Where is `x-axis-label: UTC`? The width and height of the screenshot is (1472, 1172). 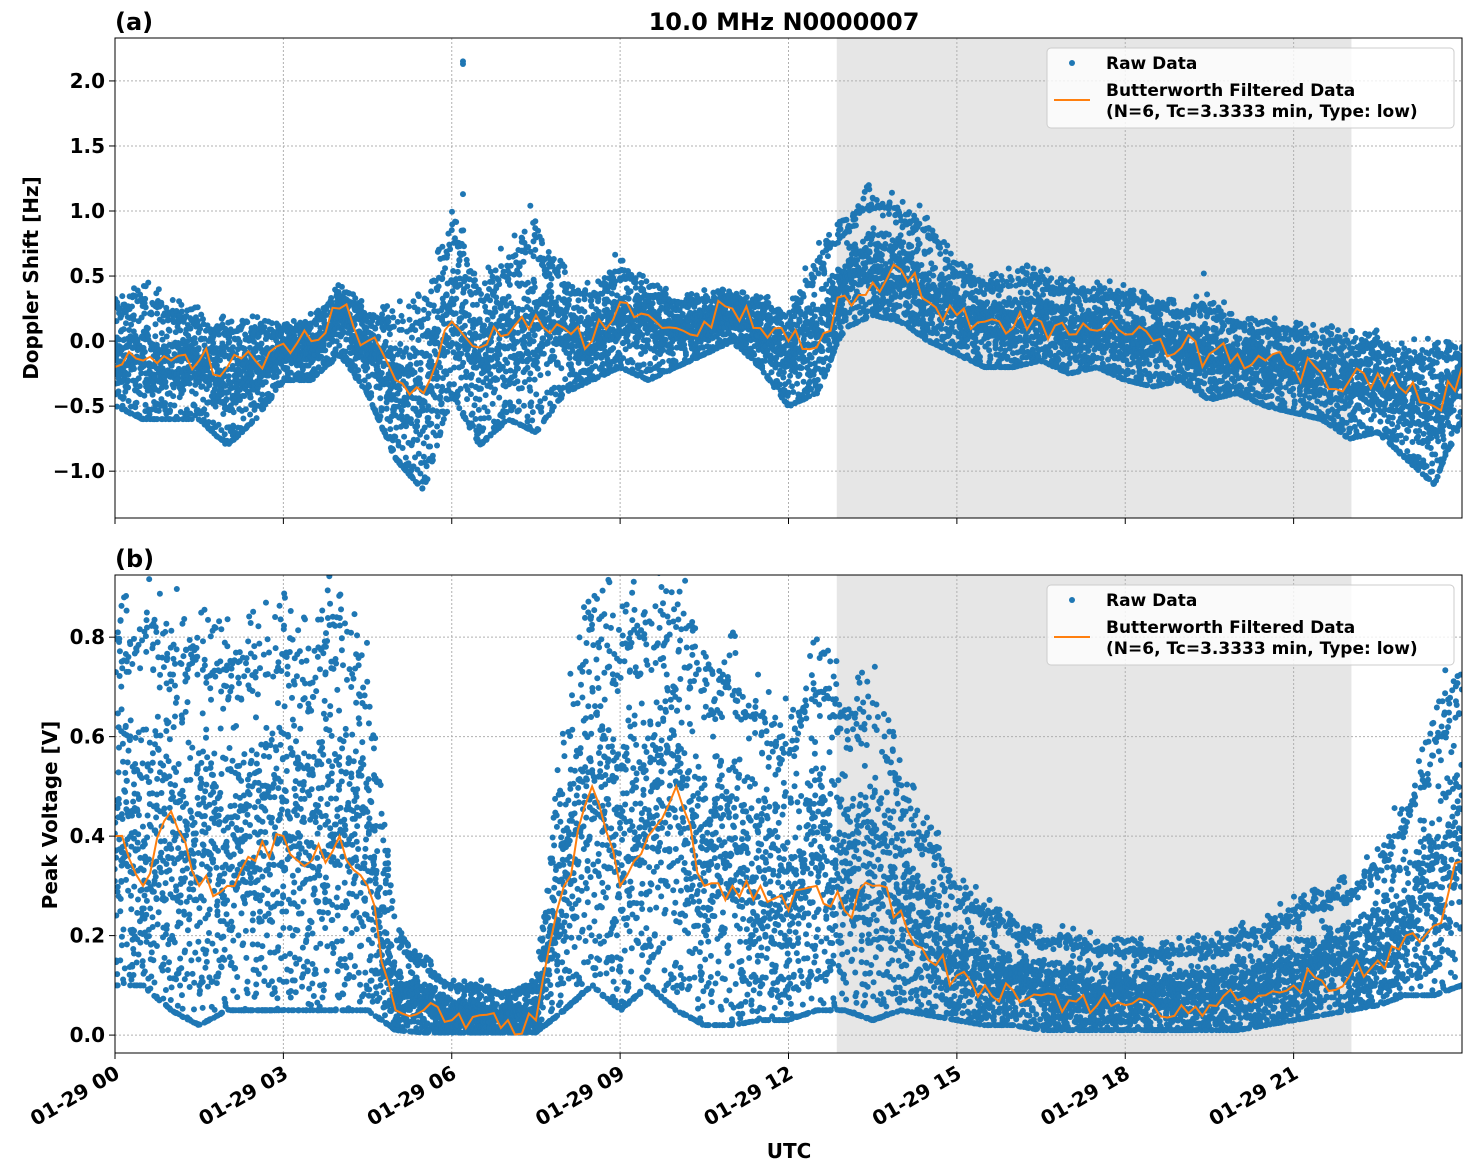
x-axis-label: UTC is located at coordinates (789, 1151).